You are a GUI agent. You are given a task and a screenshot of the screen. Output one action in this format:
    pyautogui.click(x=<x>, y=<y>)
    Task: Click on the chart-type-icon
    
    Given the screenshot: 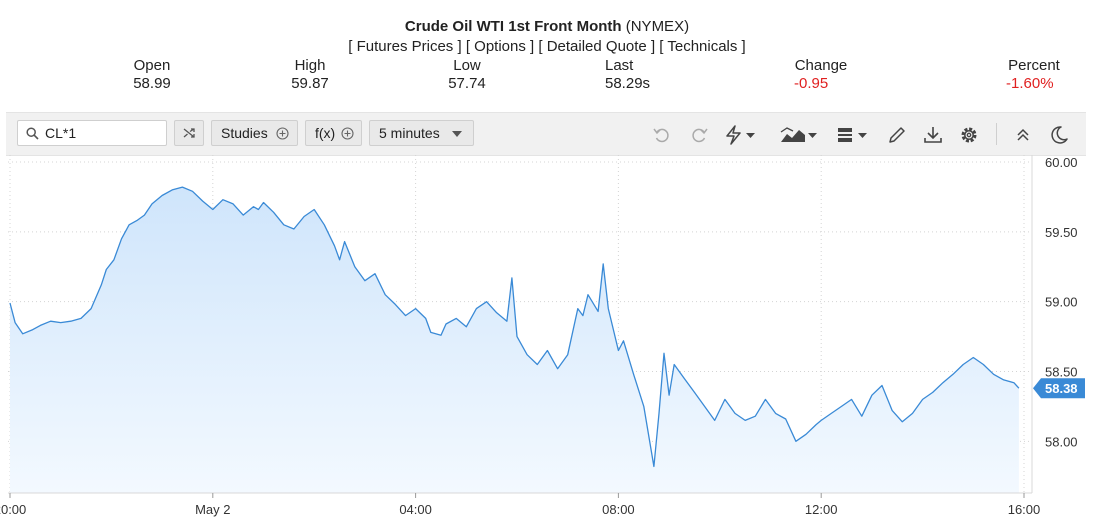 What is the action you would take?
    pyautogui.click(x=800, y=135)
    